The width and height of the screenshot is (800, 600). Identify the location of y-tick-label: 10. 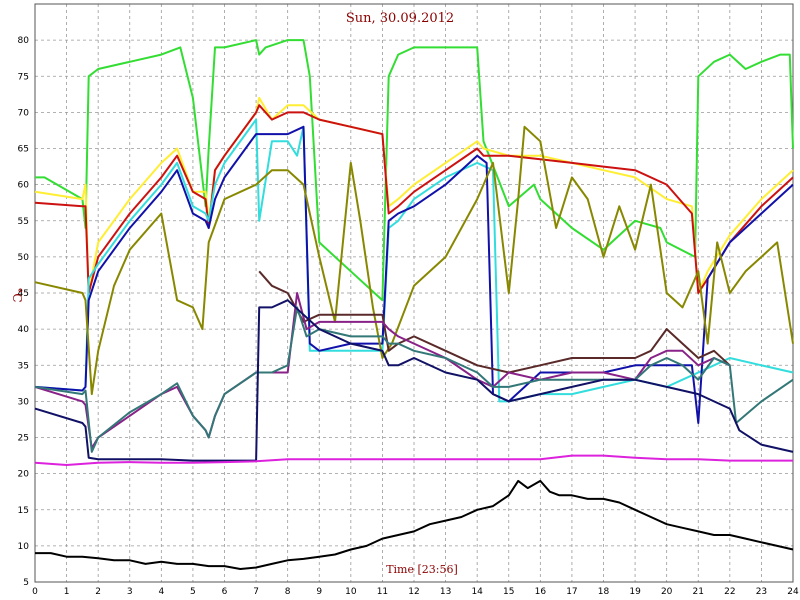
(24, 547).